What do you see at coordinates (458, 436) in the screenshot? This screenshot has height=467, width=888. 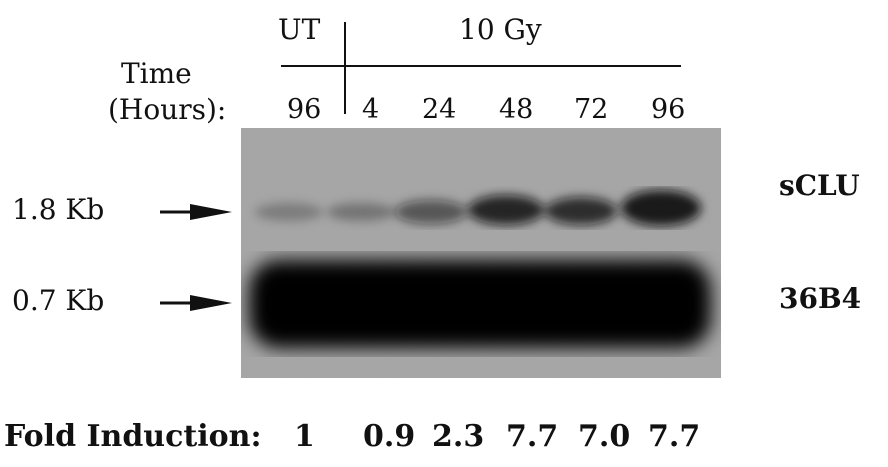 I see `fold-value-3: 2.3` at bounding box center [458, 436].